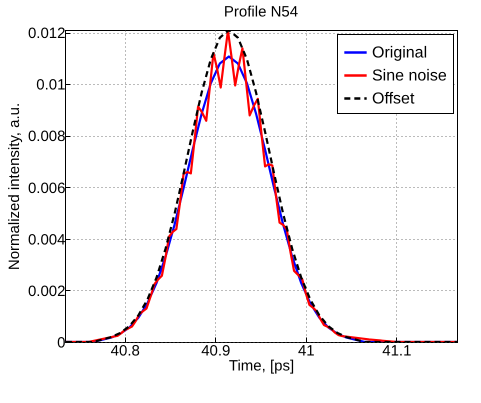 Image resolution: width=481 pixels, height=403 pixels. Describe the element at coordinates (125, 351) in the screenshot. I see `x-tick-label: 40.8` at that location.